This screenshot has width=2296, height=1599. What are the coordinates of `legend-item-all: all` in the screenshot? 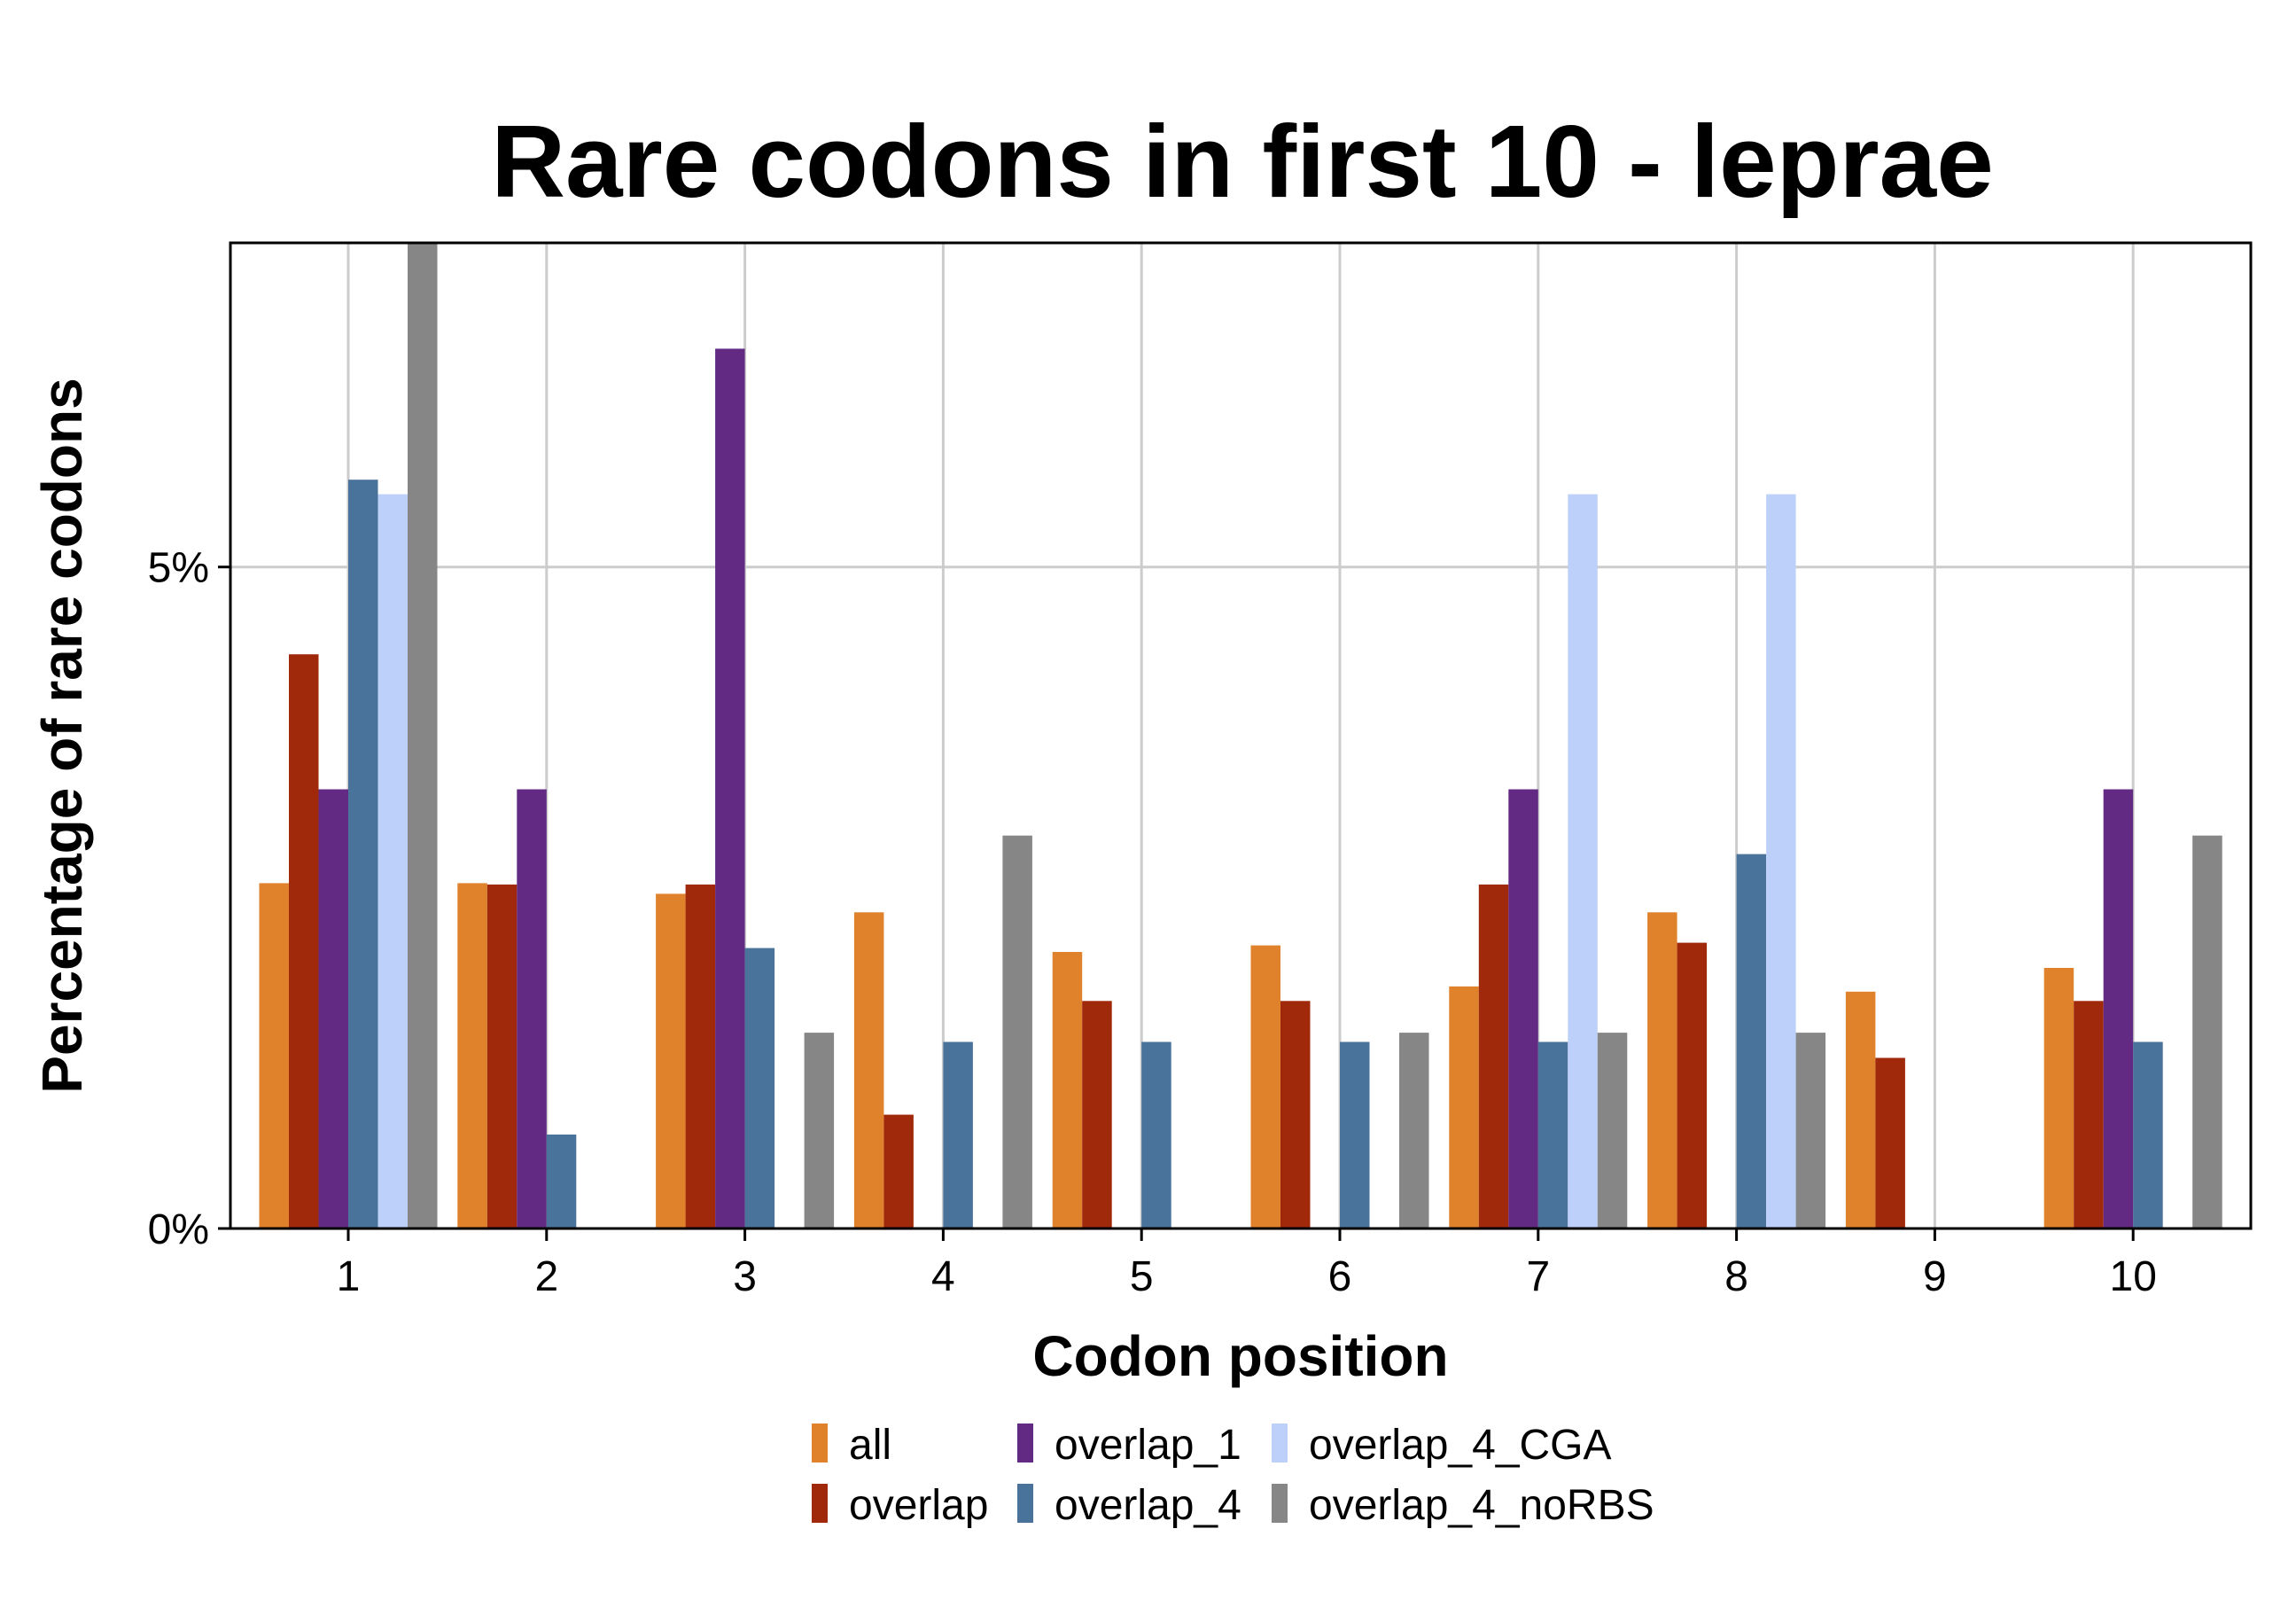 It's located at (851, 1445).